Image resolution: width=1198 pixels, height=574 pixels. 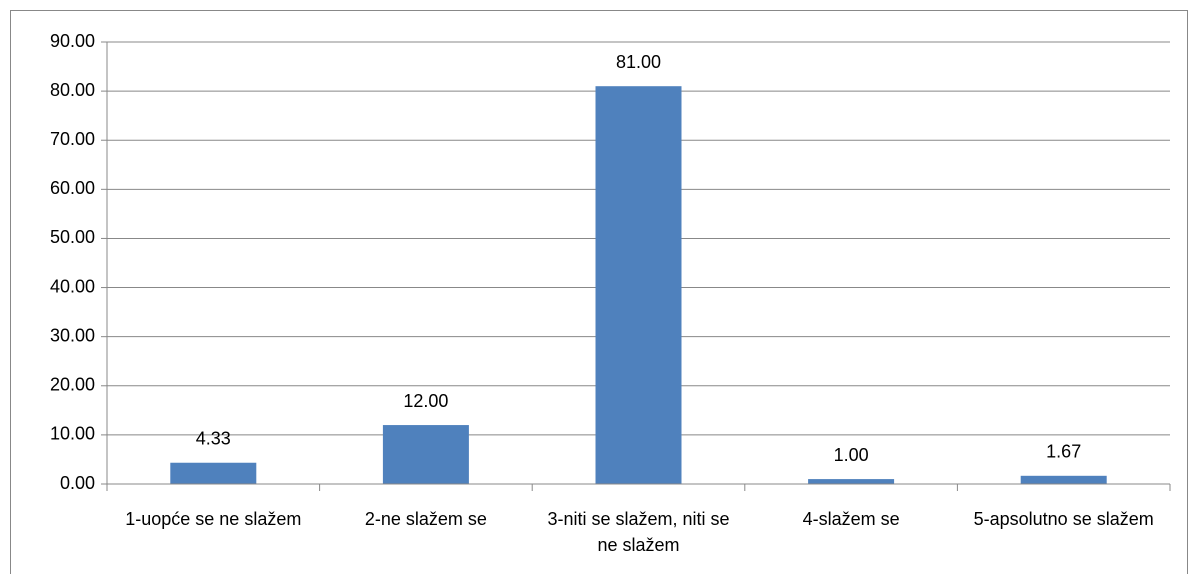 What do you see at coordinates (72, 41) in the screenshot?
I see `y-tick-label: 90.00` at bounding box center [72, 41].